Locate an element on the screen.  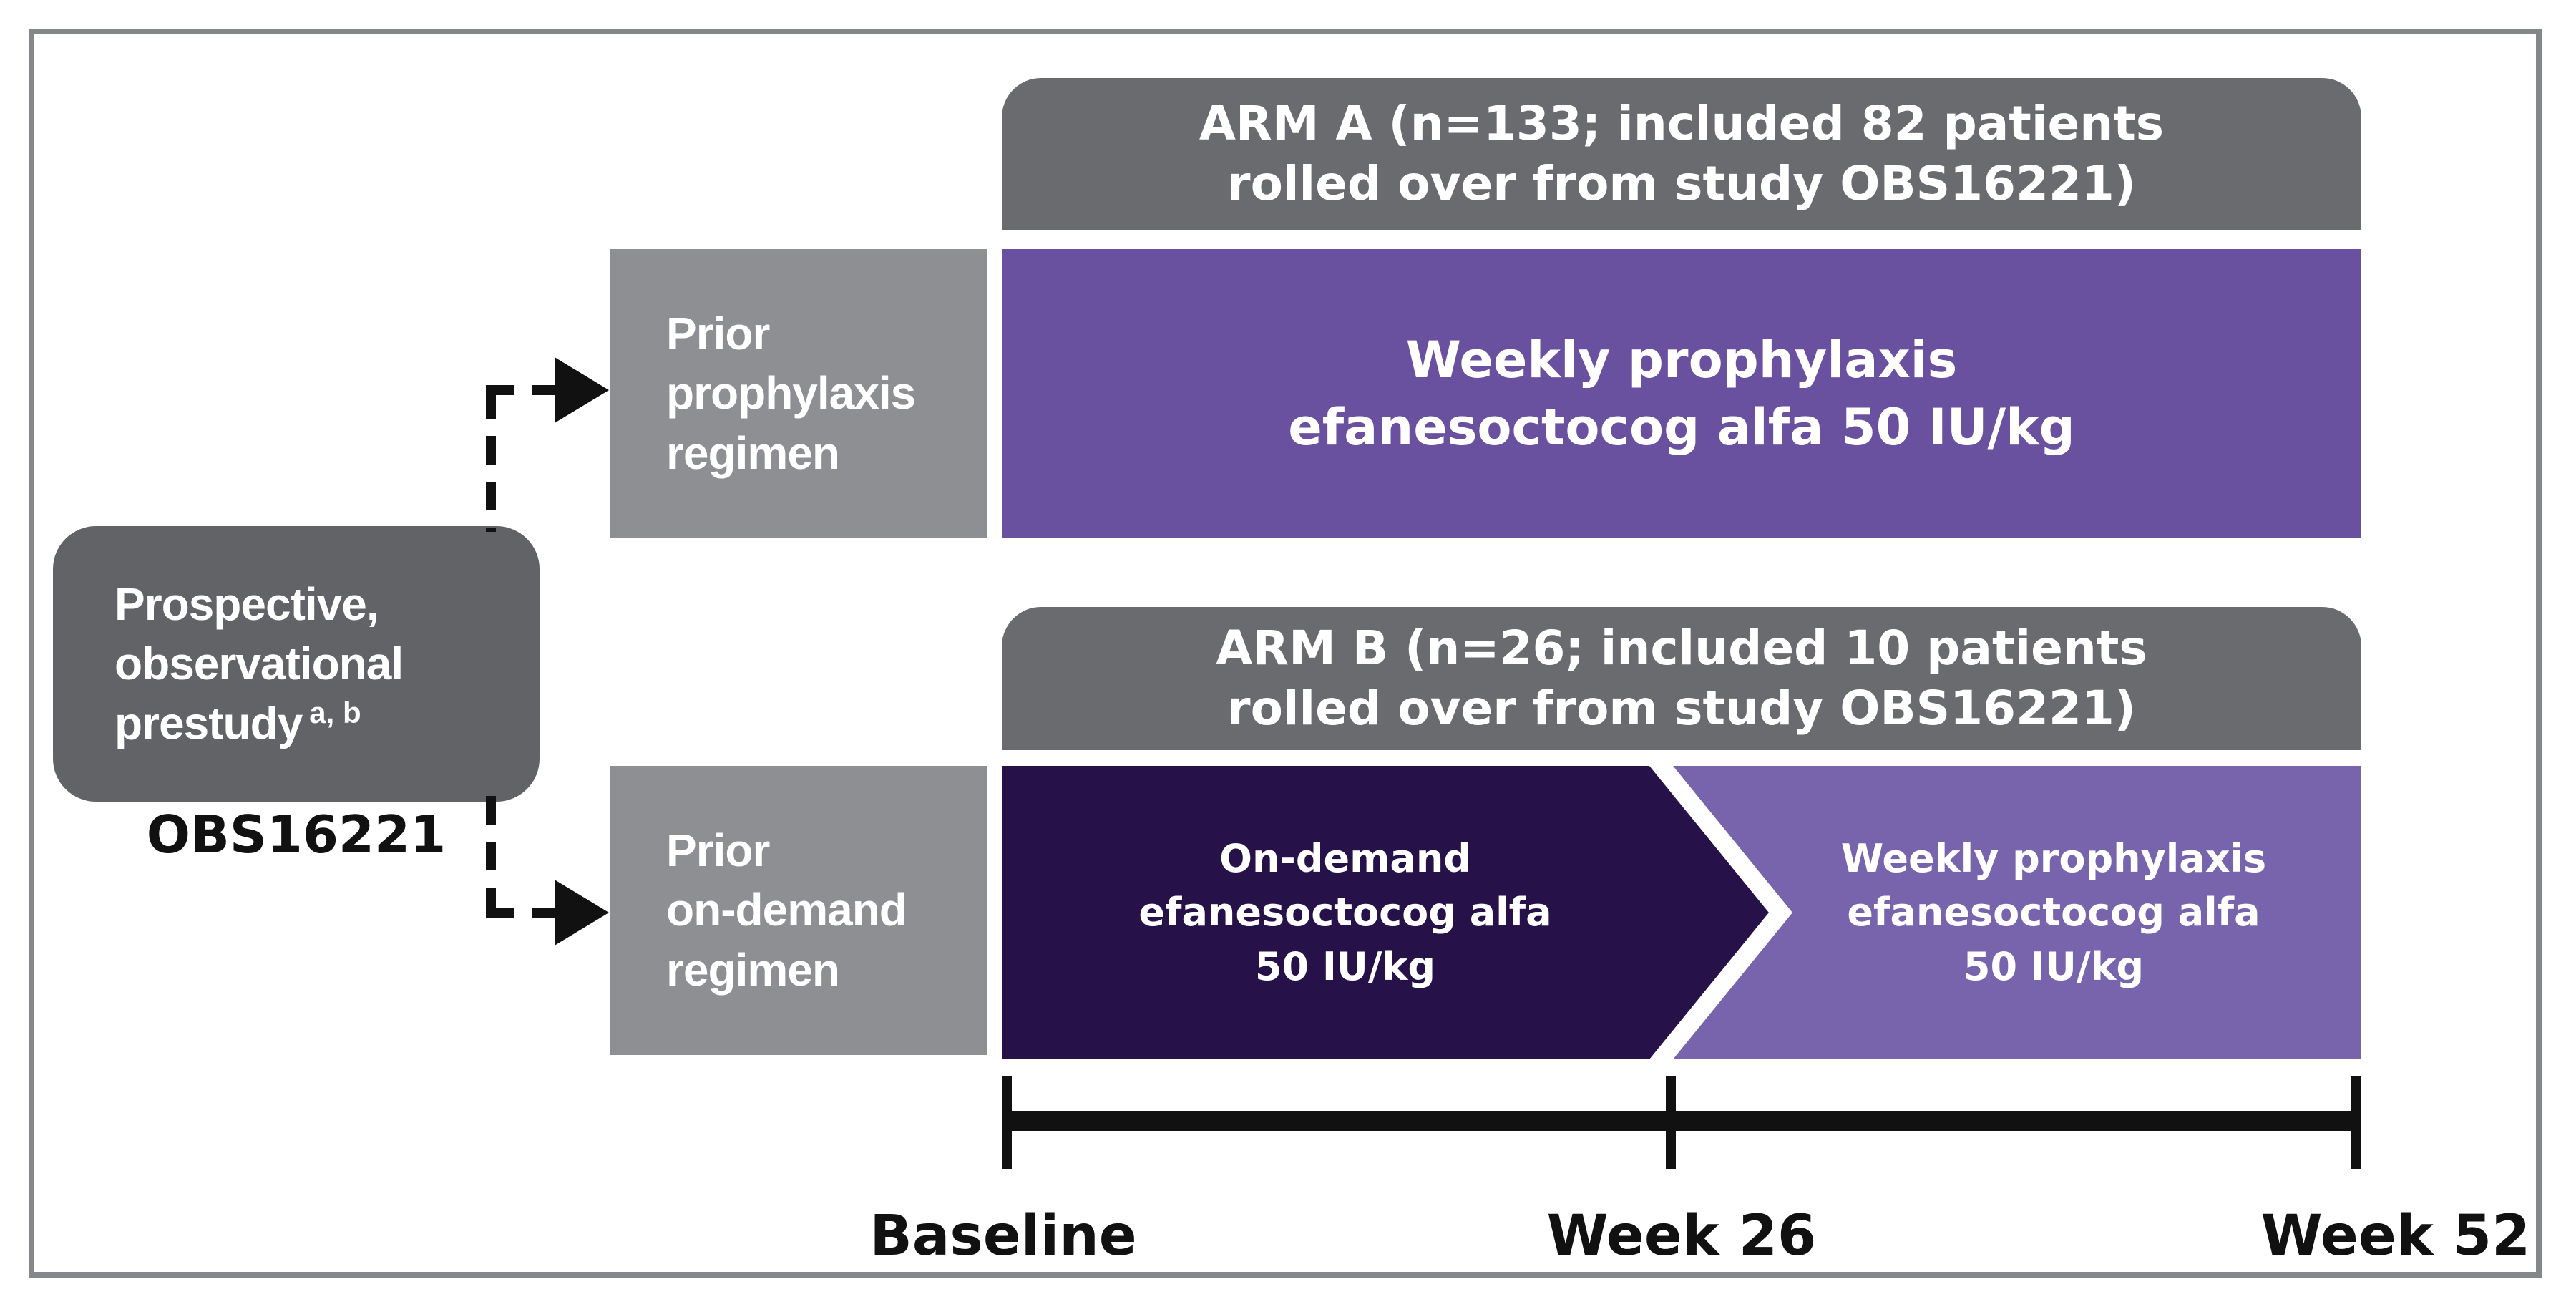
prestudy-study-id: OBS16221 is located at coordinates (296, 835).